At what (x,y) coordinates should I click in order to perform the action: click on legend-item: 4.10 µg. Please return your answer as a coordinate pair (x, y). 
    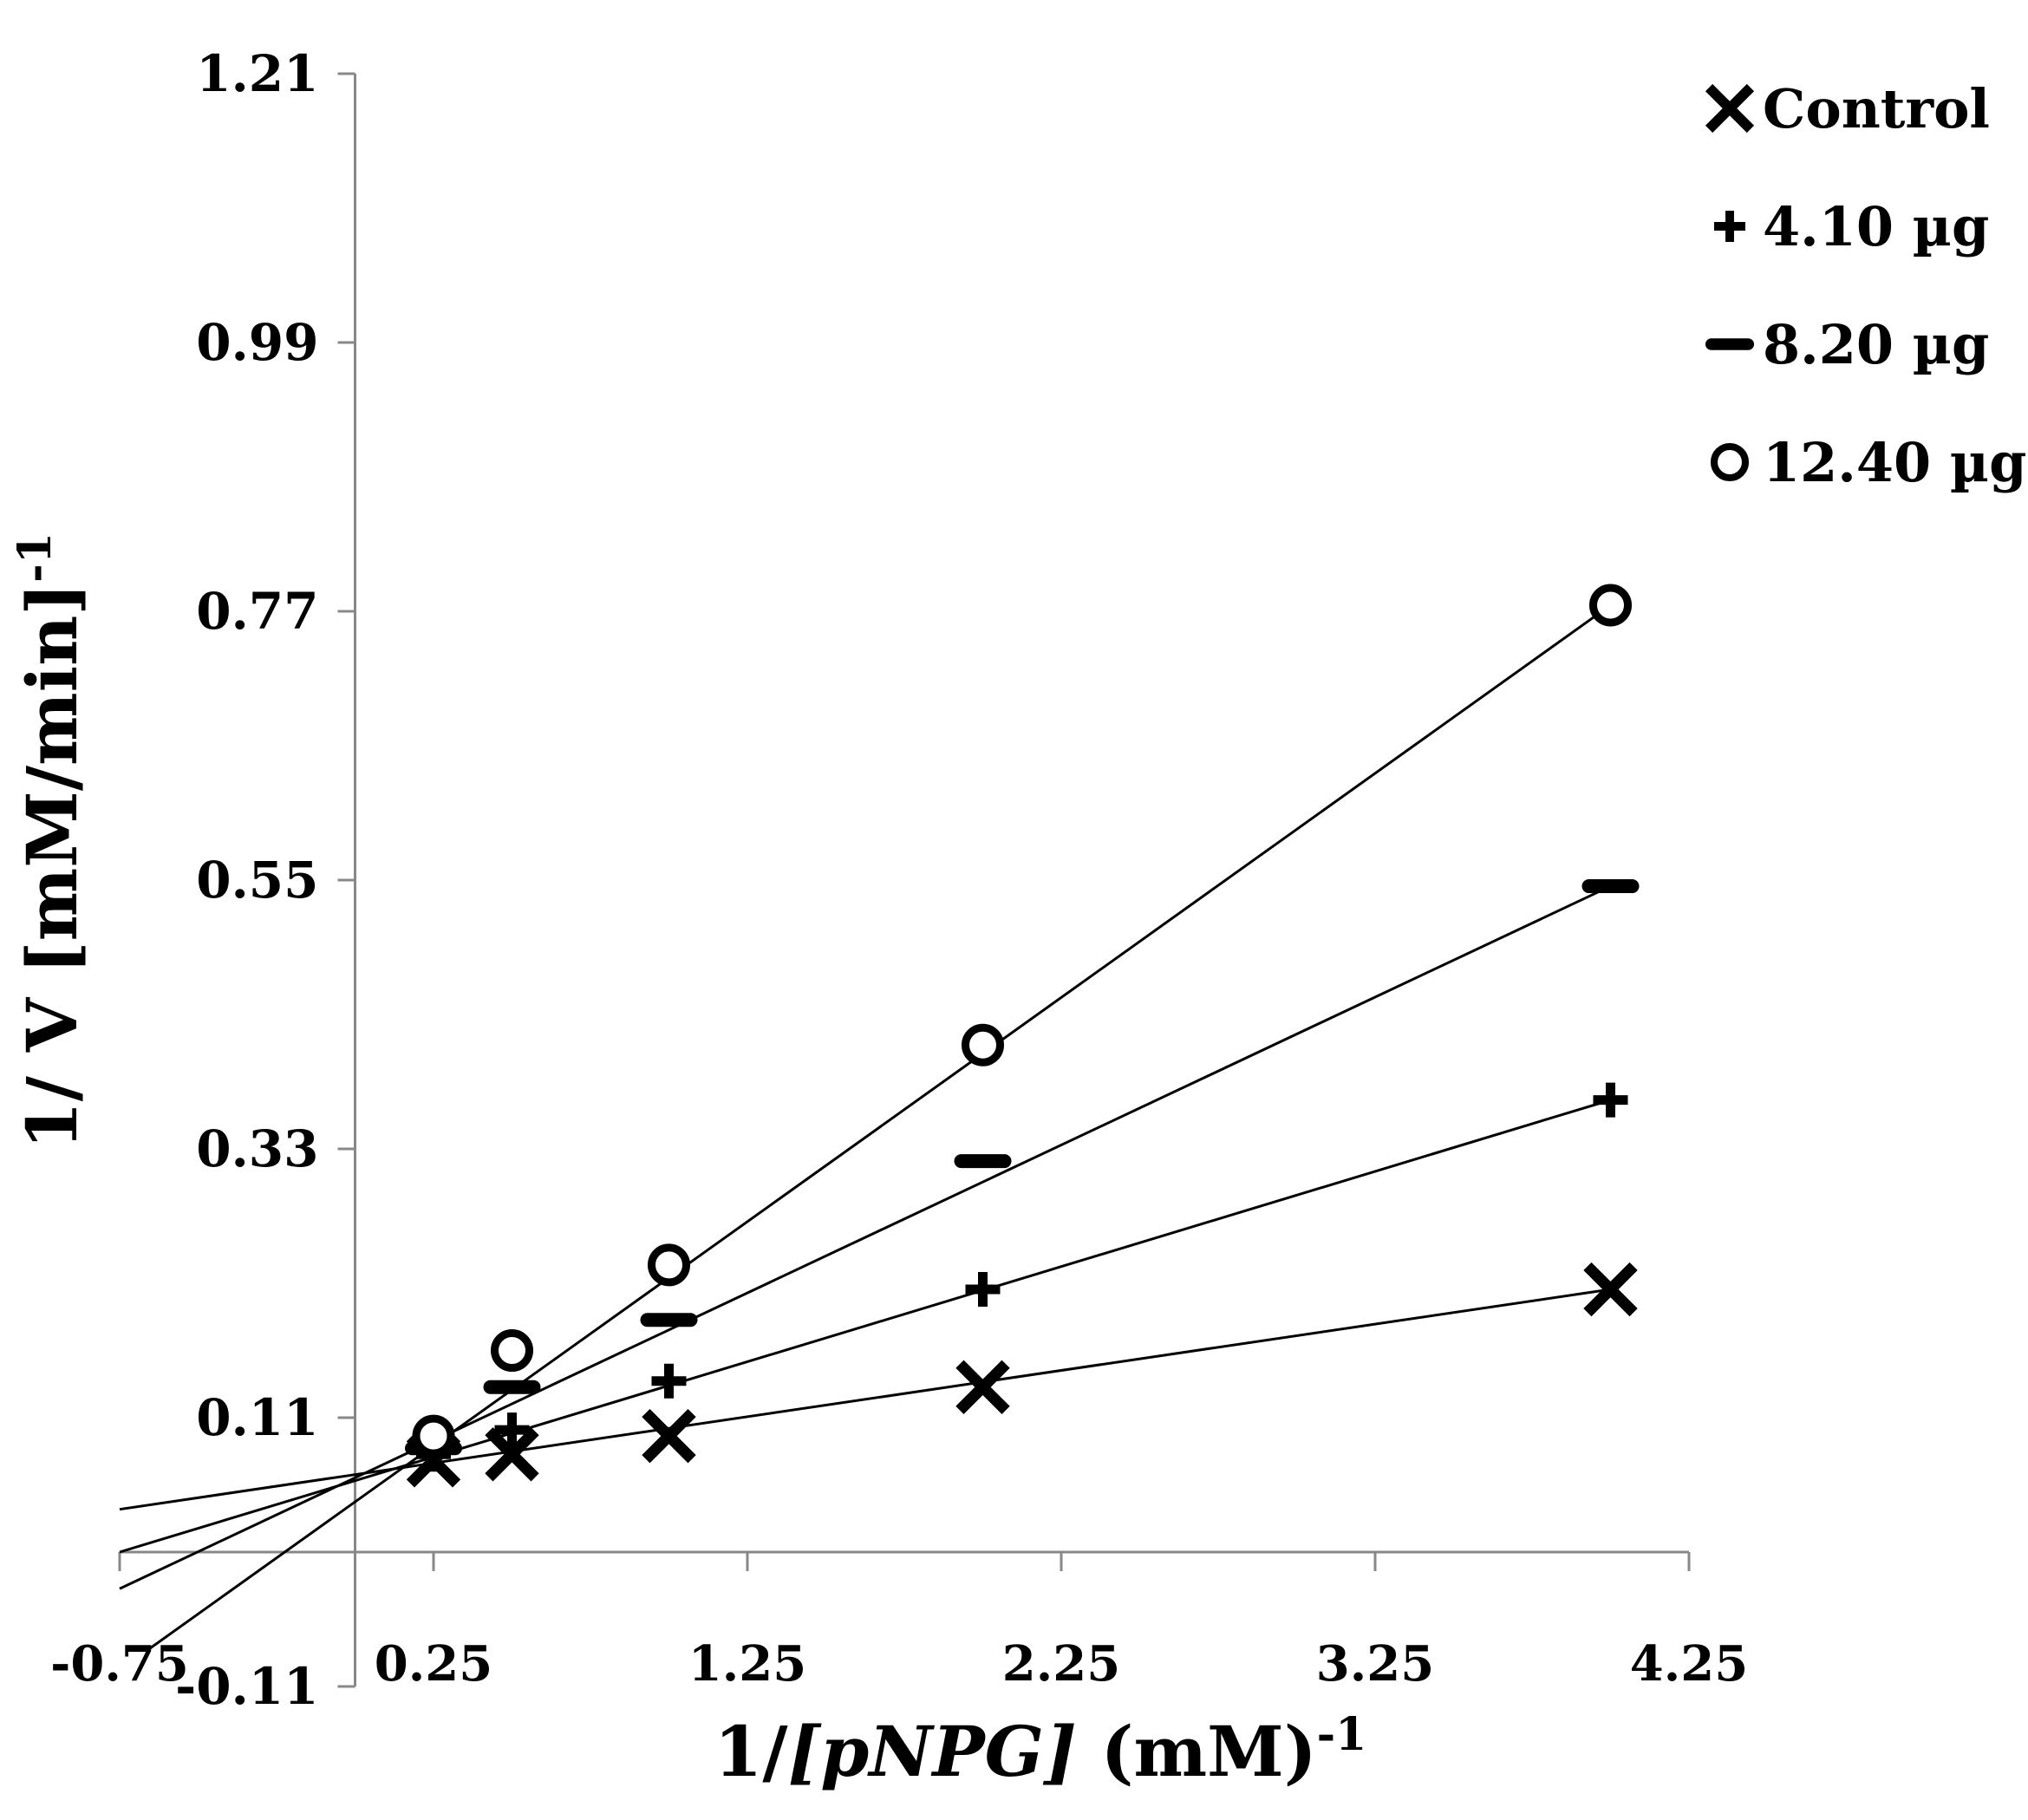
    Looking at the image, I should click on (1851, 226).